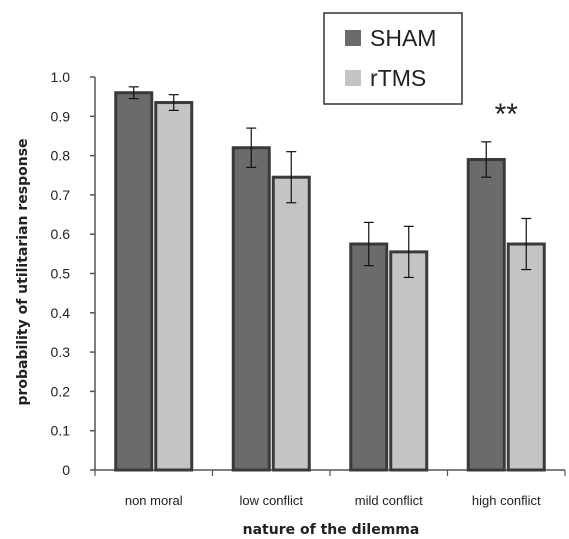 This screenshot has height=539, width=569. Describe the element at coordinates (154, 500) in the screenshot. I see `category-label: non moral` at that location.